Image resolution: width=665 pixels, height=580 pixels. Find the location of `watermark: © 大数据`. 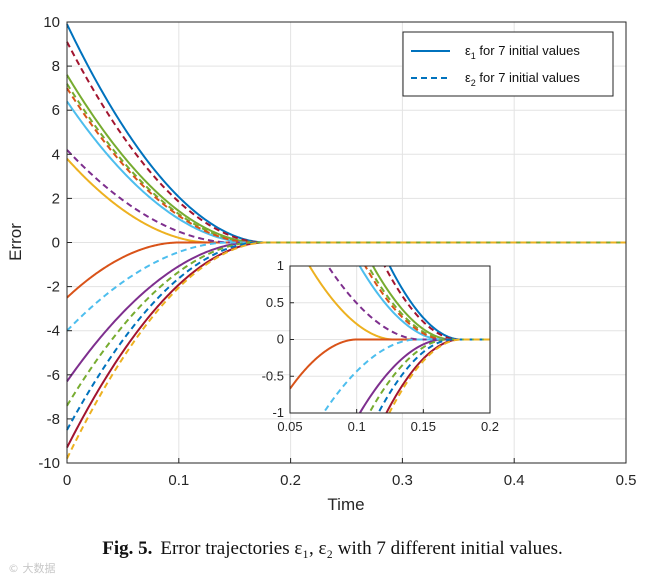

watermark: © 大数据 is located at coordinates (32, 568).